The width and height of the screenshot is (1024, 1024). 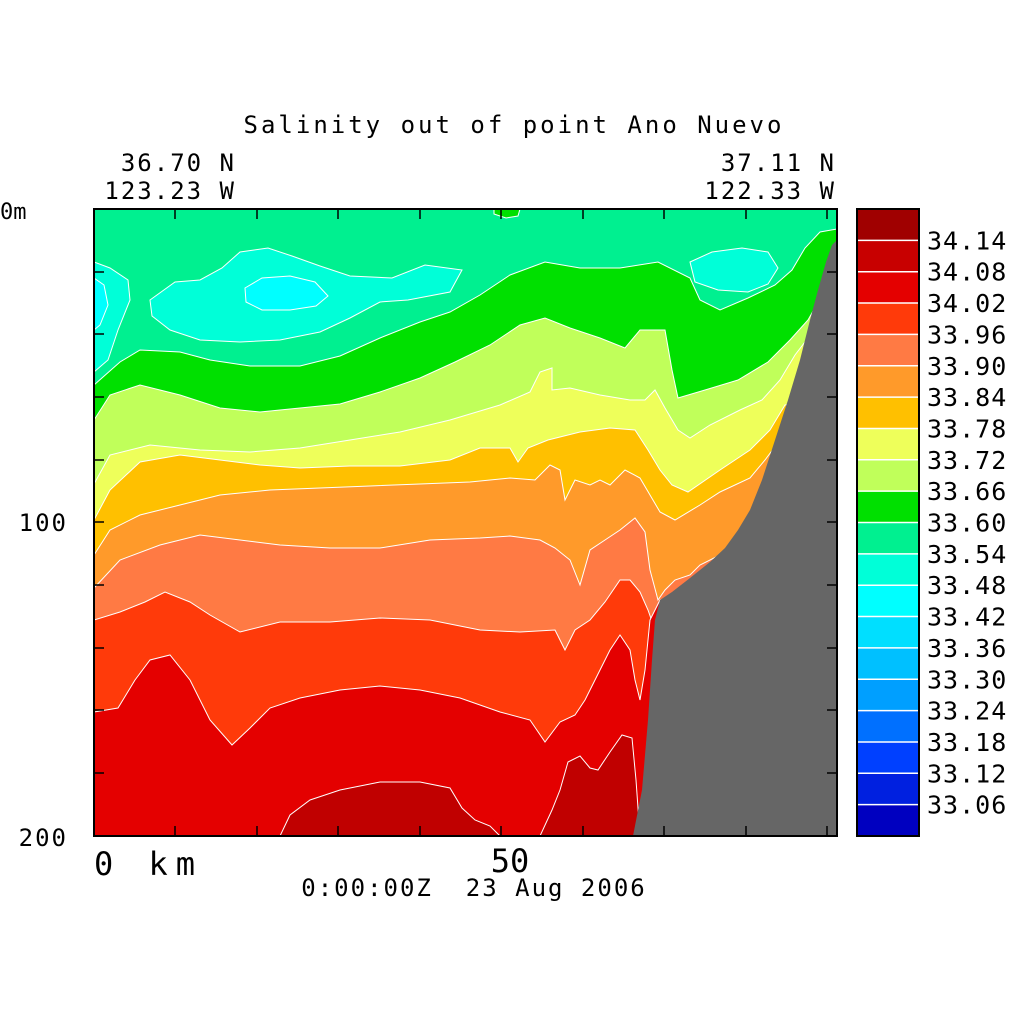 I want to click on y-tick-label-0: 0m, so click(x=13, y=212).